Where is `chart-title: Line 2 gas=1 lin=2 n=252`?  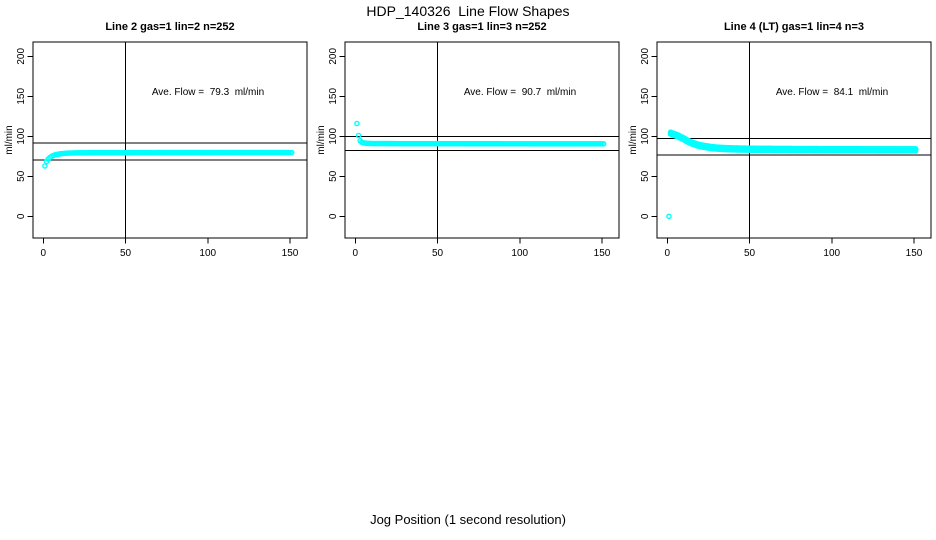
chart-title: Line 2 gas=1 lin=2 n=252 is located at coordinates (170, 27).